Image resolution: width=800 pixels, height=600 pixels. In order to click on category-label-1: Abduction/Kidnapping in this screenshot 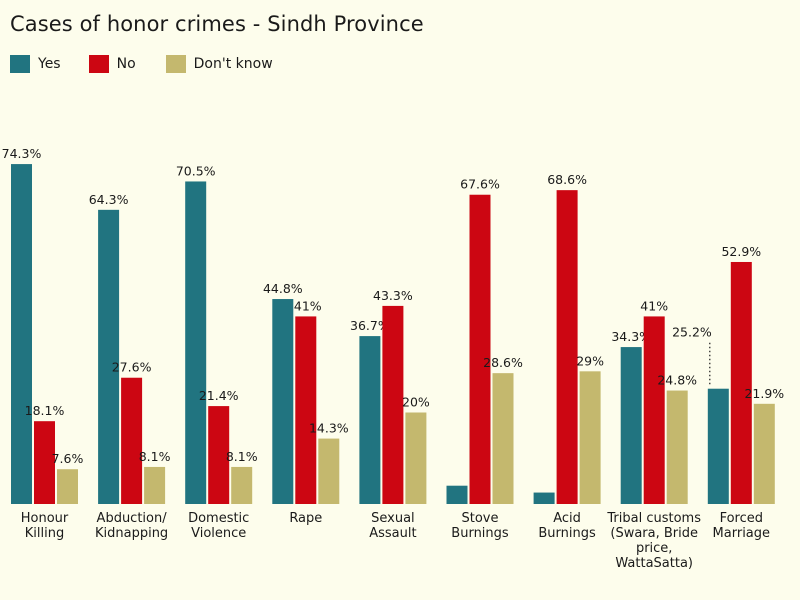, I will do `click(131, 526)`.